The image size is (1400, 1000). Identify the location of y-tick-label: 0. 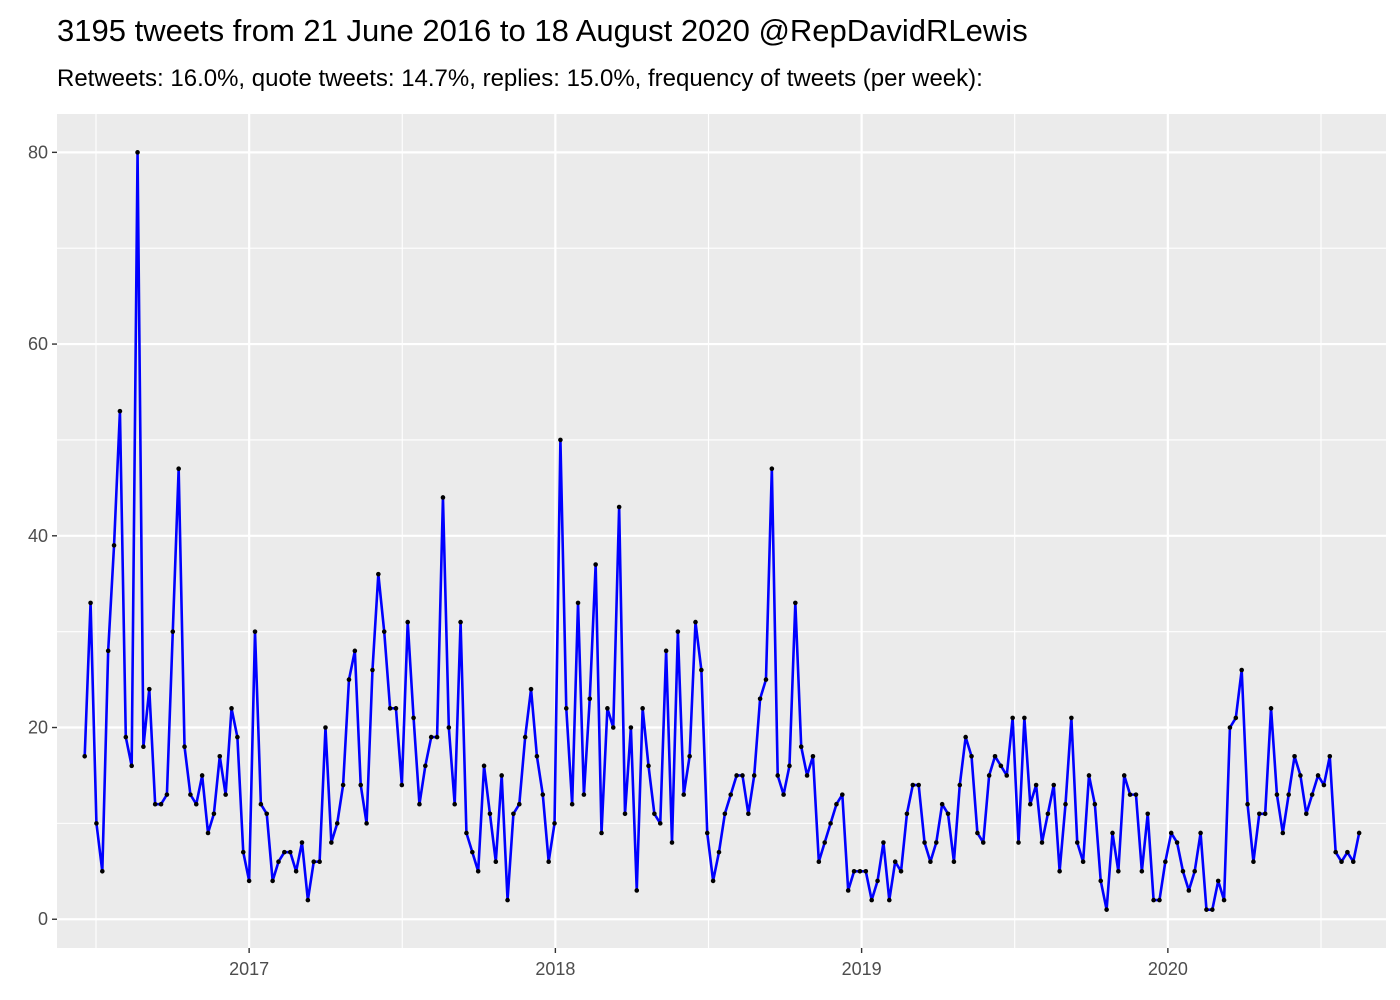
(43, 919).